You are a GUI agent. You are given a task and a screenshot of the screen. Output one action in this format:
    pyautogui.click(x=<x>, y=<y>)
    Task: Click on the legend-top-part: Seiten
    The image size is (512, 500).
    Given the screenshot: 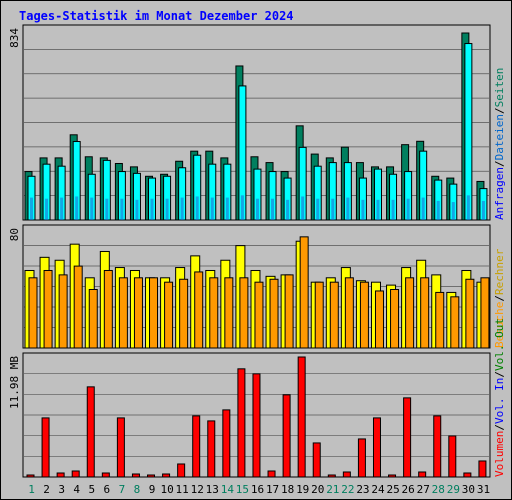 What is the action you would take?
    pyautogui.click(x=499, y=88)
    